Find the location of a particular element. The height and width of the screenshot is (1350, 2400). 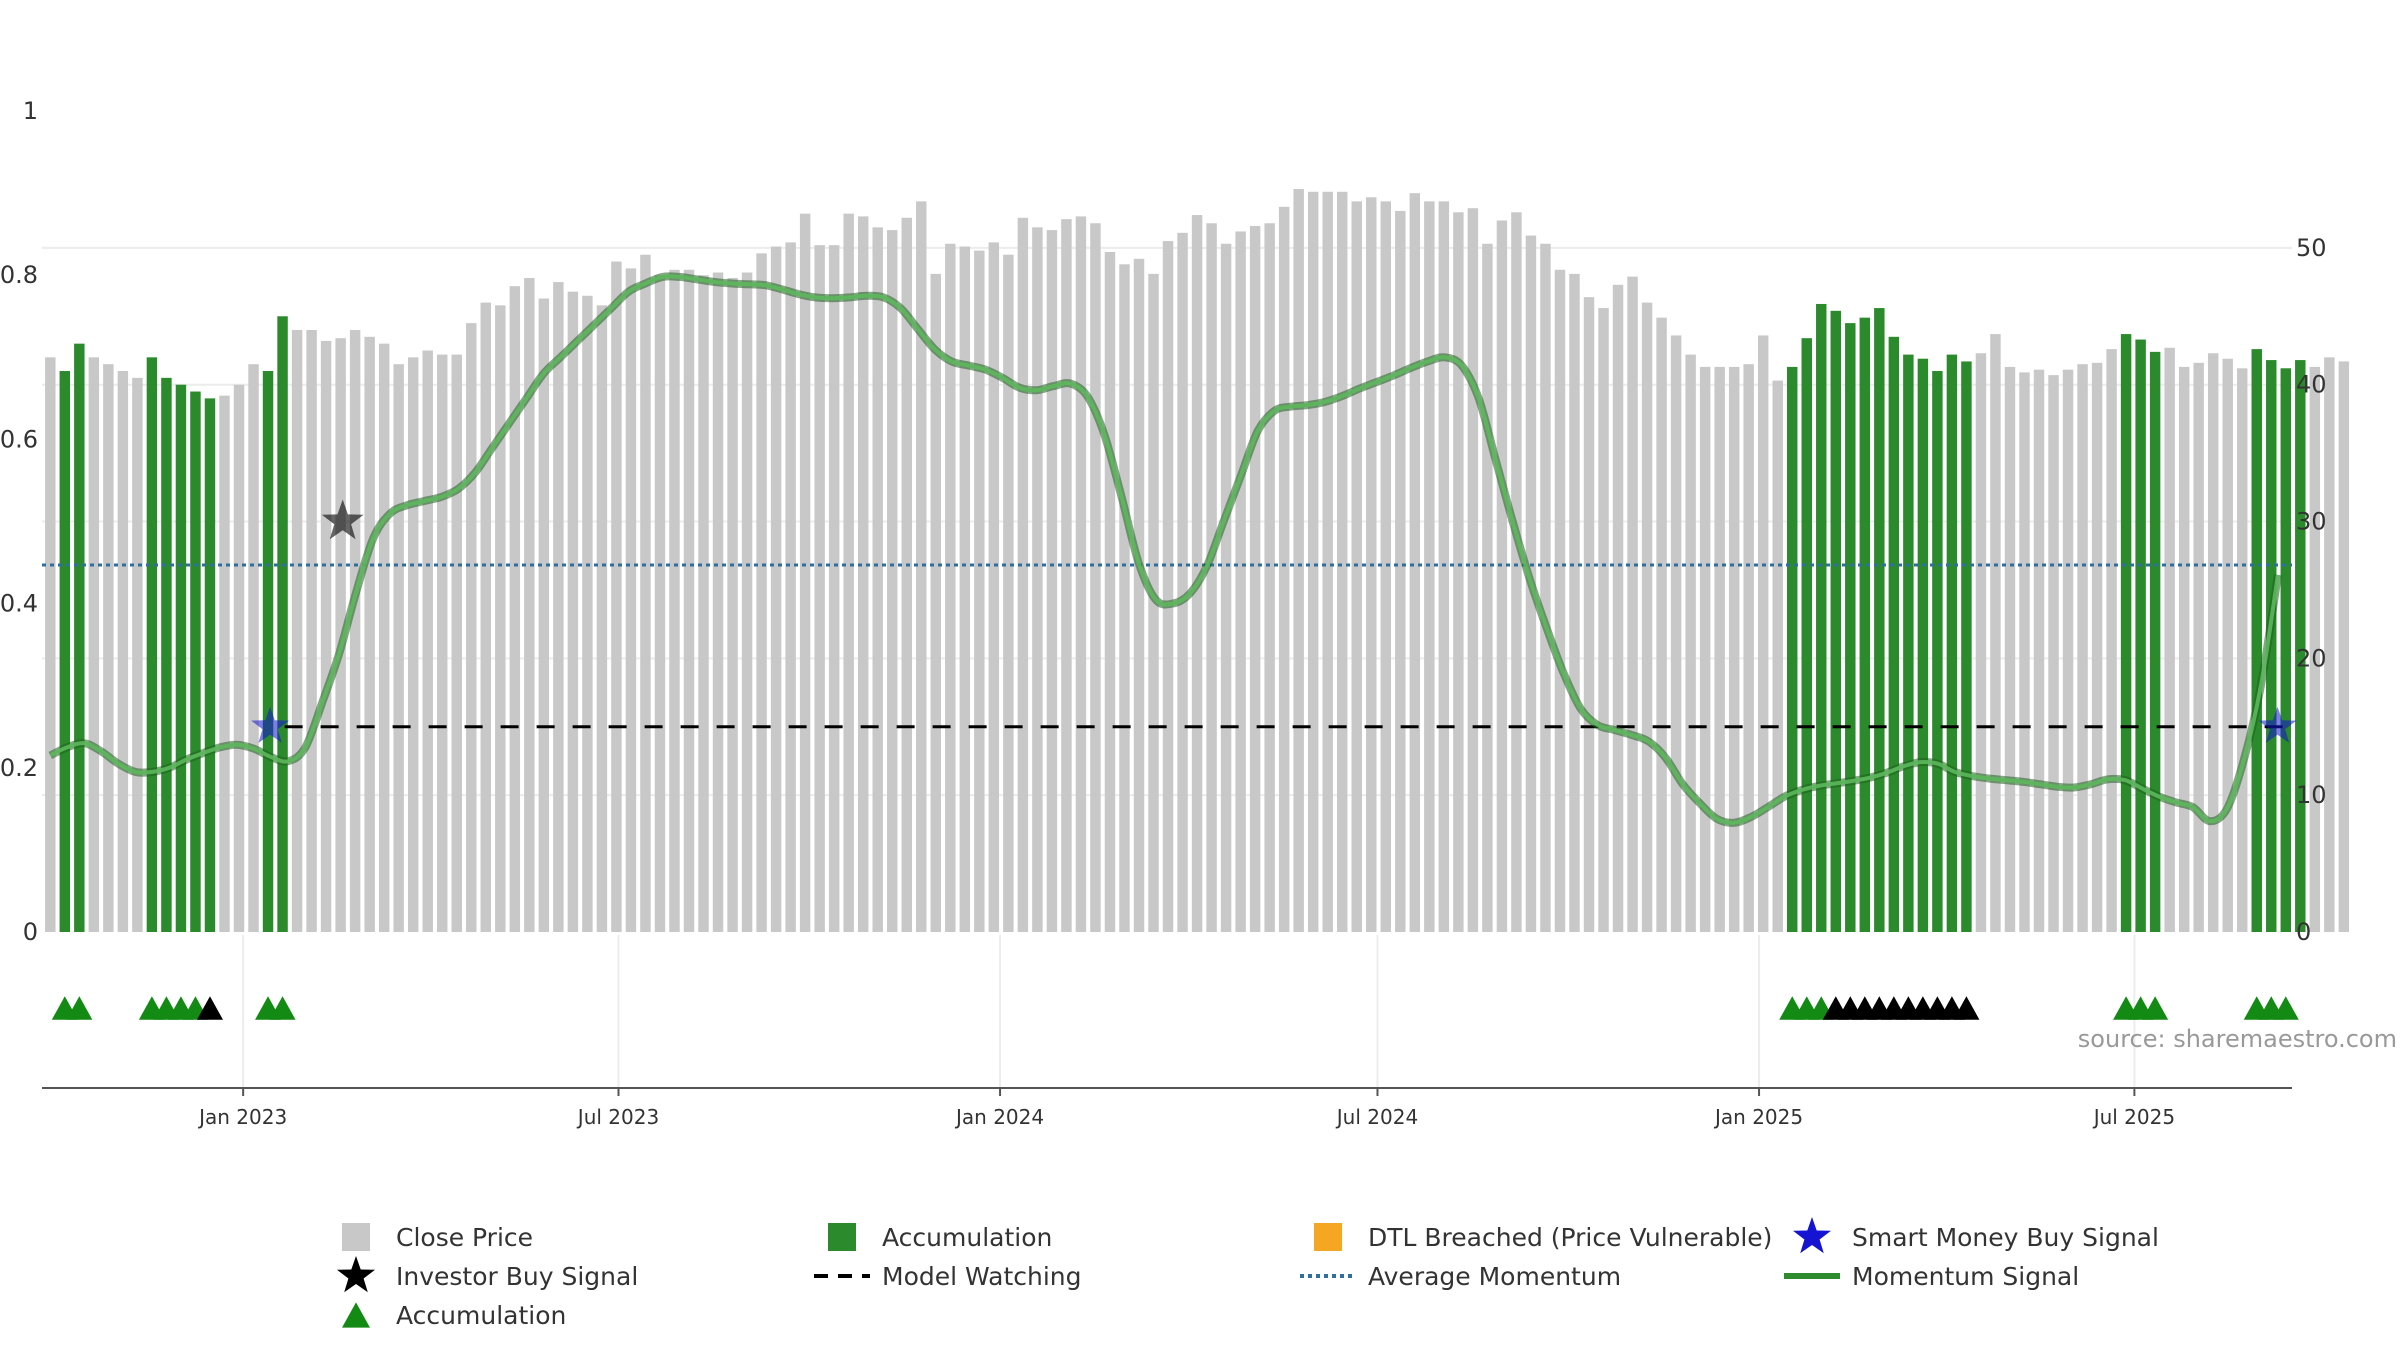

left-tick-label: 0.8 is located at coordinates (19, 275).